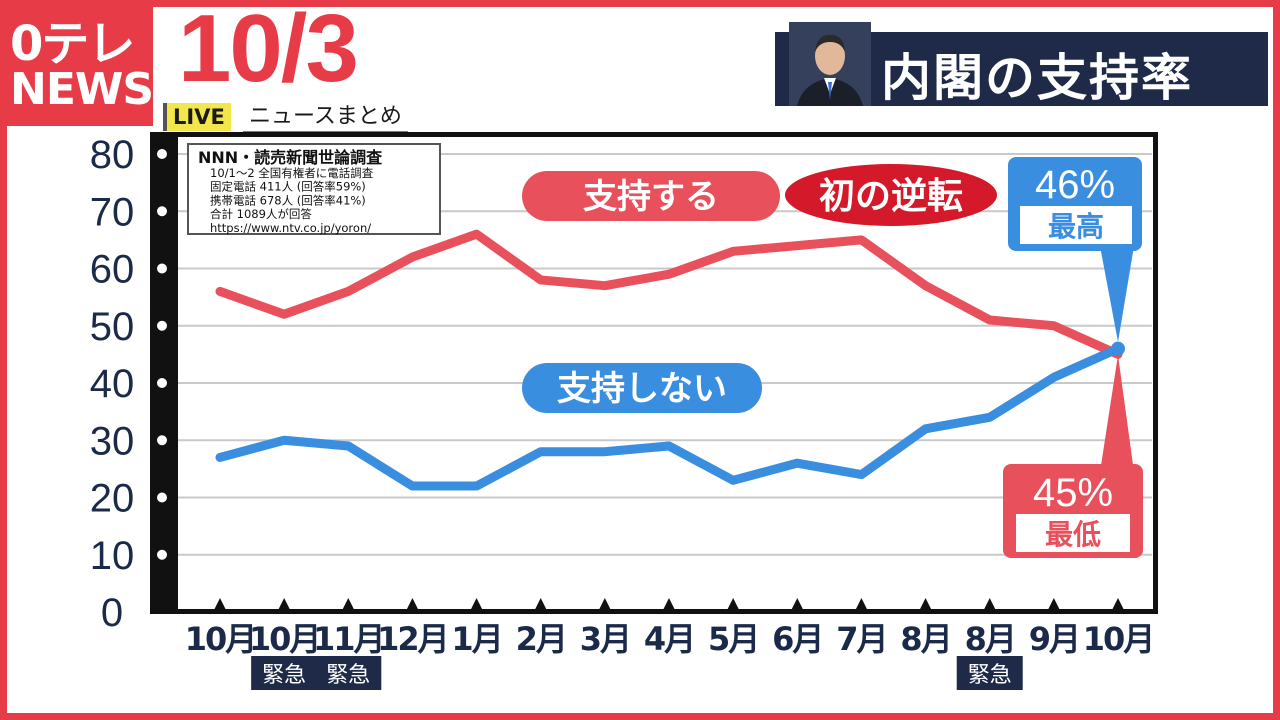 This screenshot has width=1280, height=720. What do you see at coordinates (82, 89) in the screenshot?
I see `logo-line2: NEWS` at bounding box center [82, 89].